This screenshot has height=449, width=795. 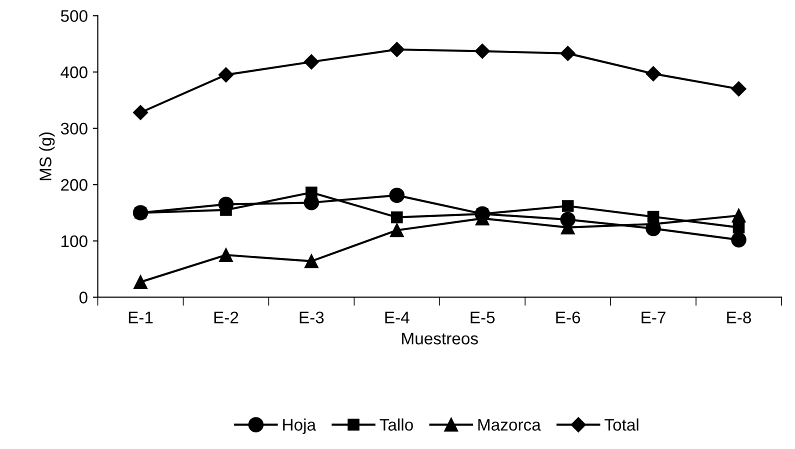 What do you see at coordinates (509, 425) in the screenshot?
I see `legend-label: Mazorca` at bounding box center [509, 425].